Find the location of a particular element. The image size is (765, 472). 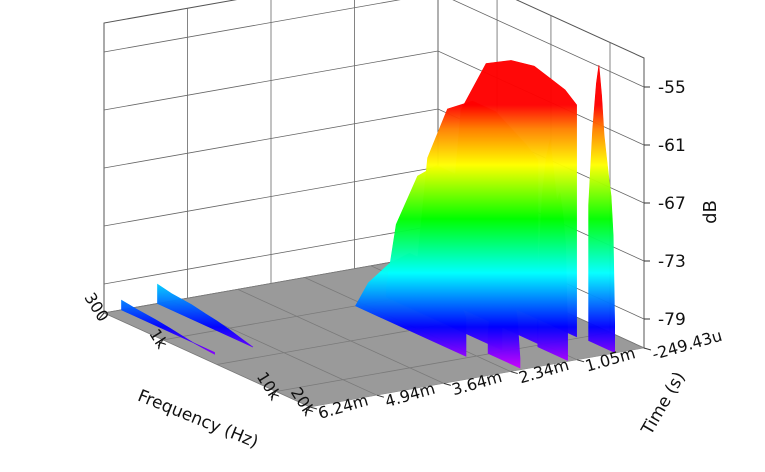

z-axis-ticks: -55 -61 -67 -73 -79 is located at coordinates (665, 204).